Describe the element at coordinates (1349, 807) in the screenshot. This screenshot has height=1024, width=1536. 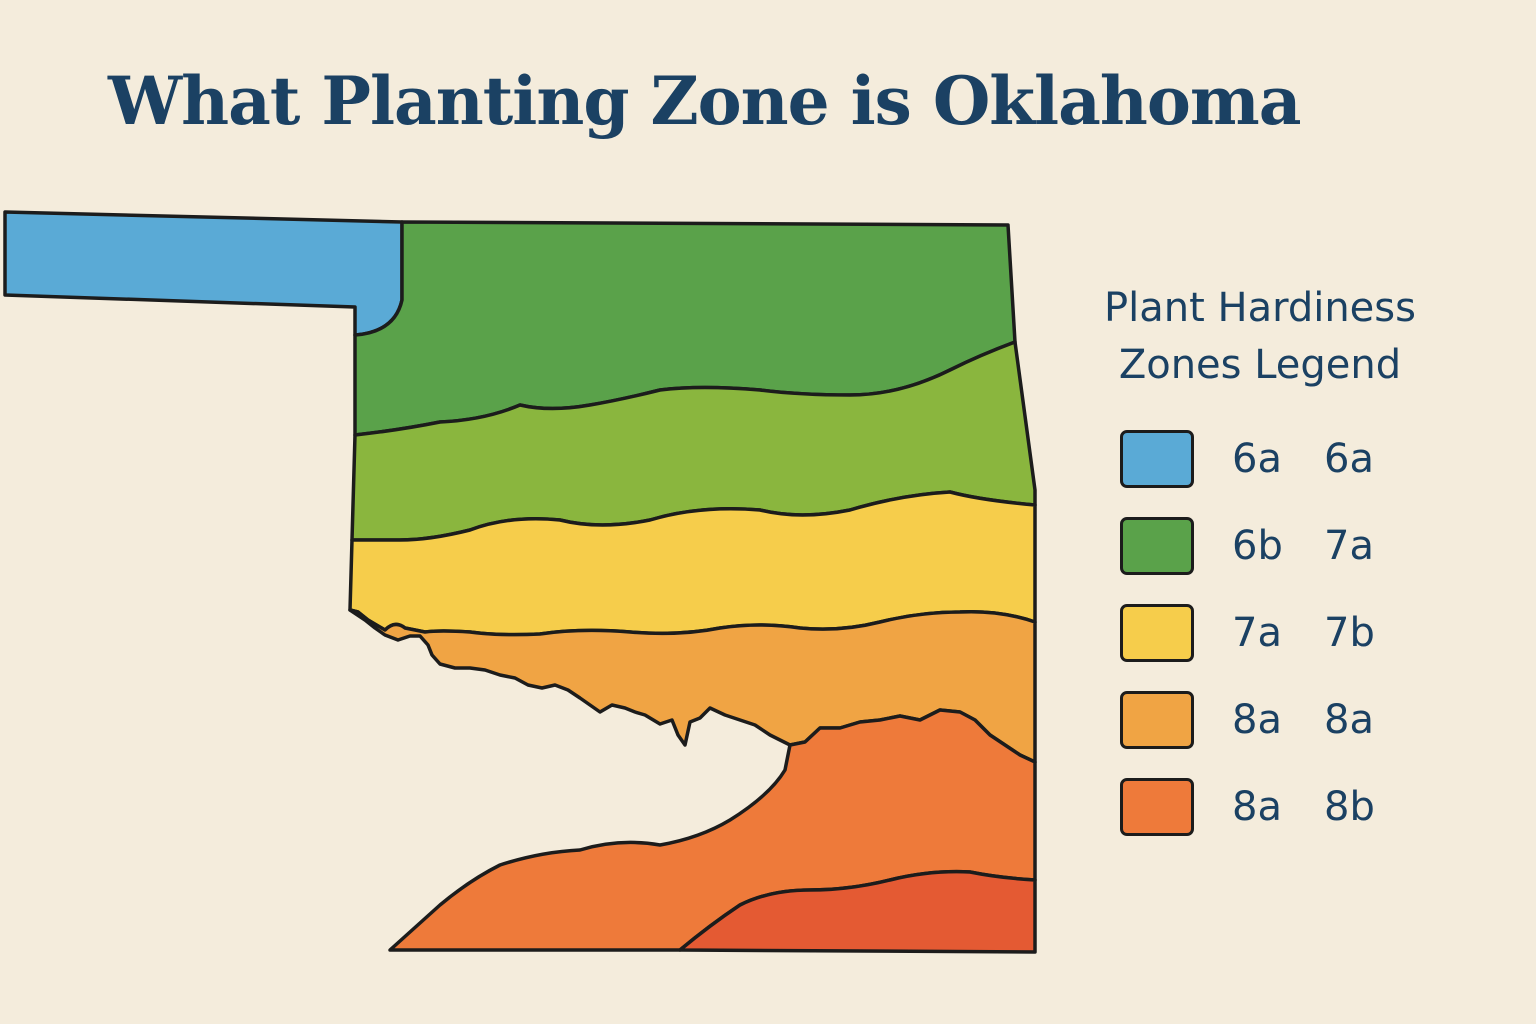
I see `legend-label-zone: 8b` at that location.